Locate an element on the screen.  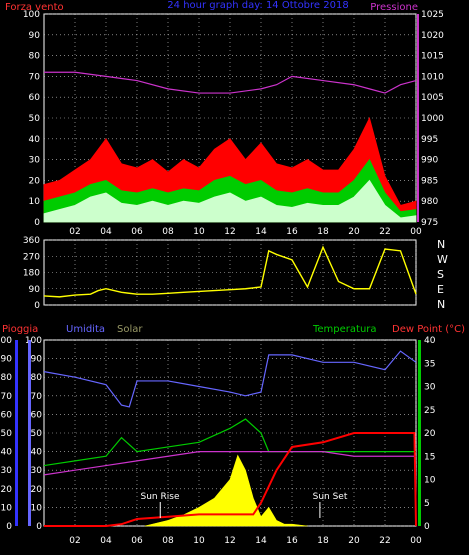
pressure-tick-label: 1025 is located at coordinates (432, 15).